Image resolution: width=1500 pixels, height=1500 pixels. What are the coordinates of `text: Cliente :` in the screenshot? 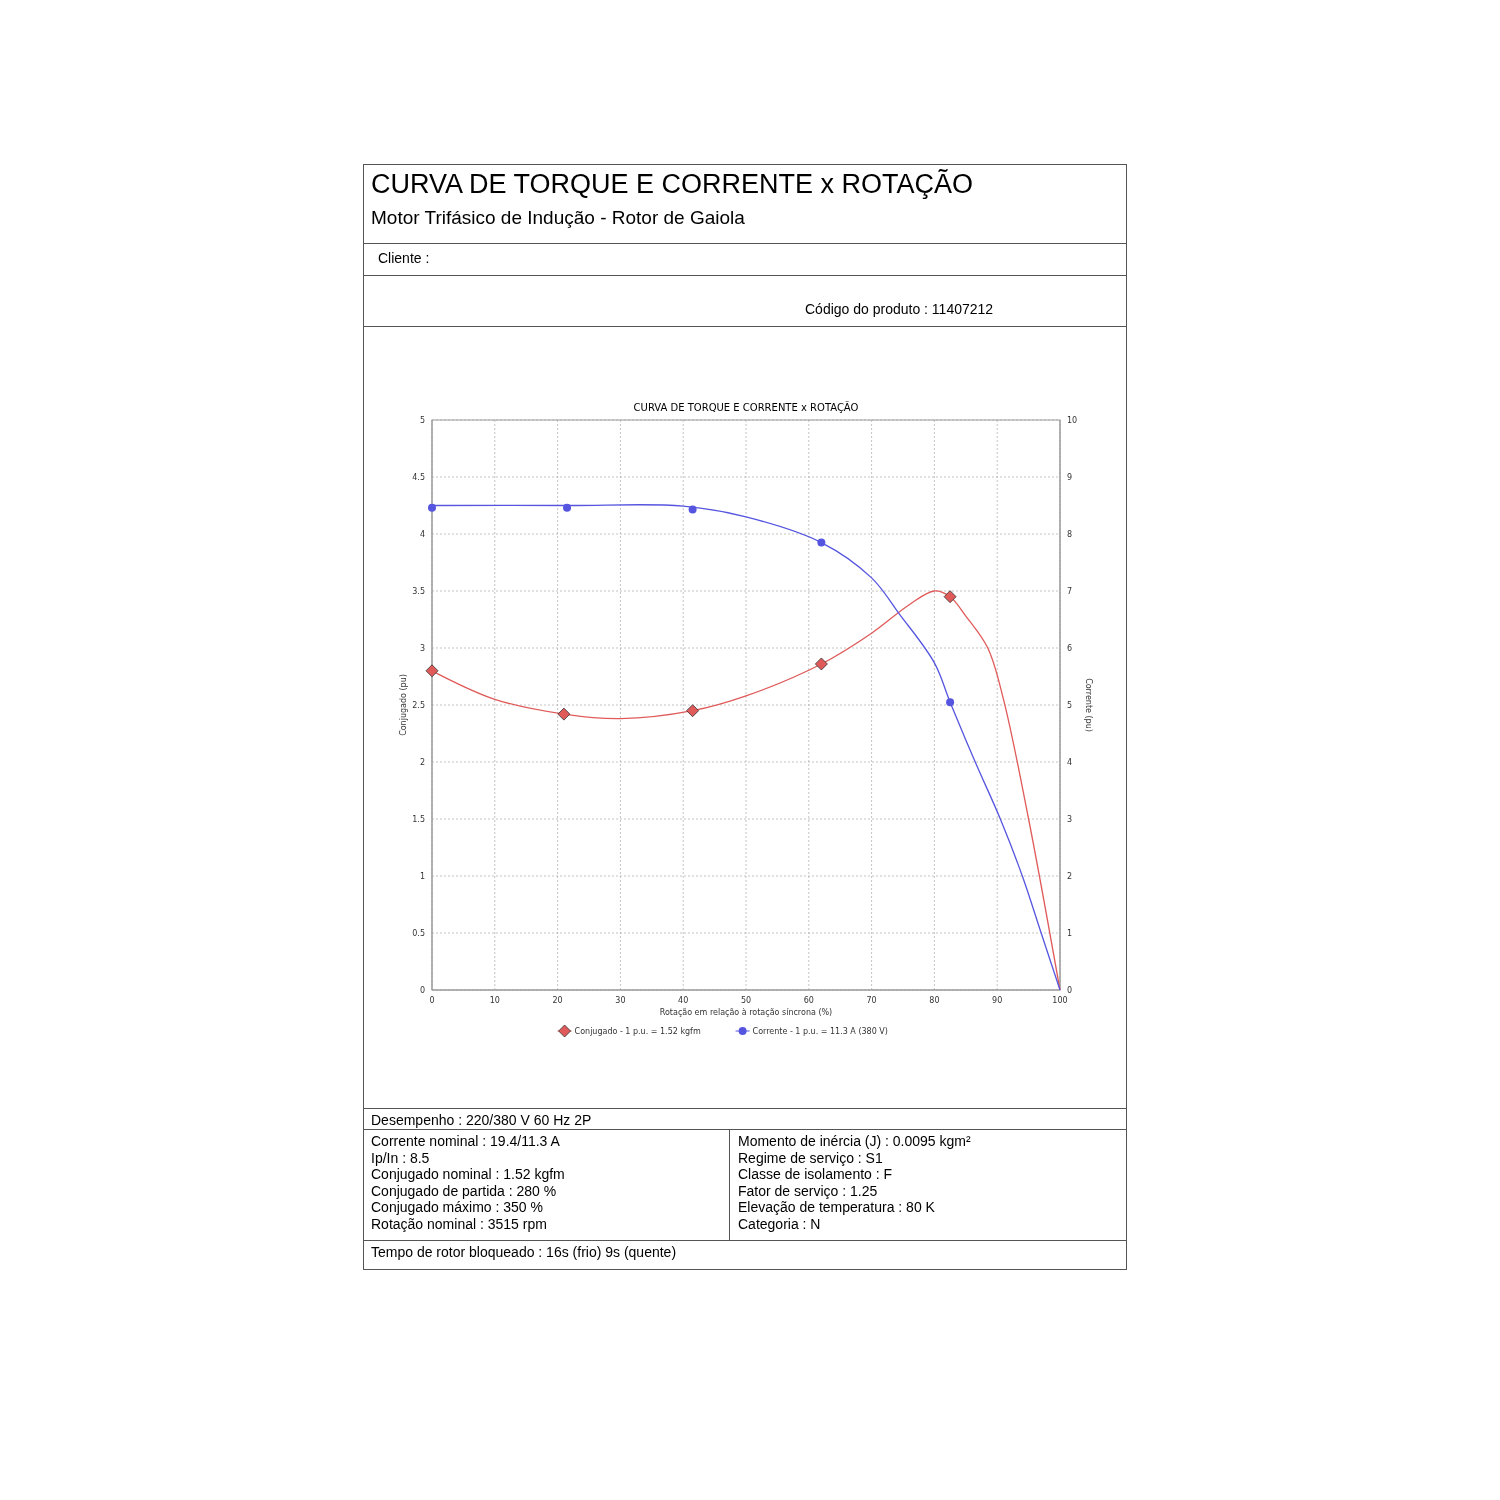 It's located at (404, 258).